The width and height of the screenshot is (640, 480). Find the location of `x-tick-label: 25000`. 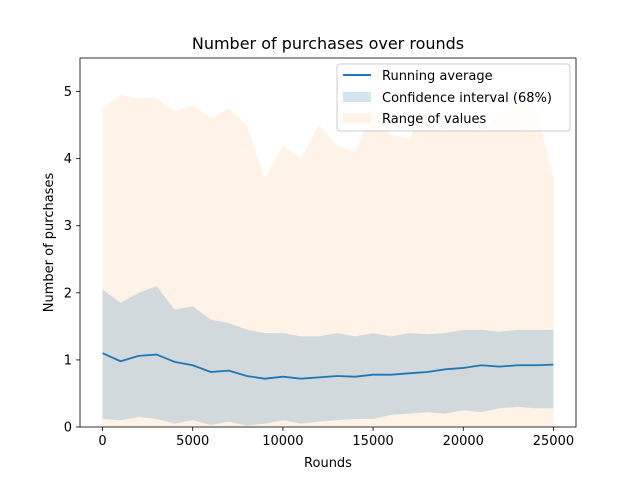

x-tick-label: 25000 is located at coordinates (553, 441).